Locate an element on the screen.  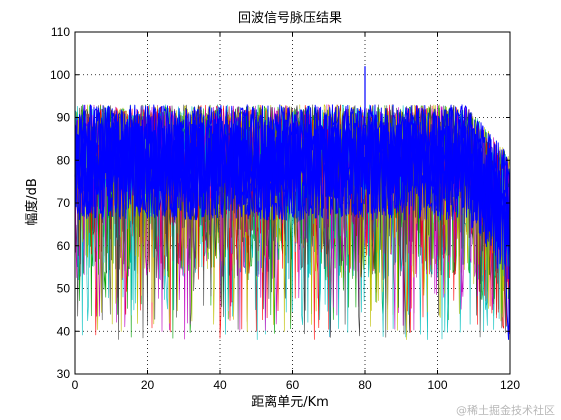
y-tick-label: 30 is located at coordinates (64, 374).